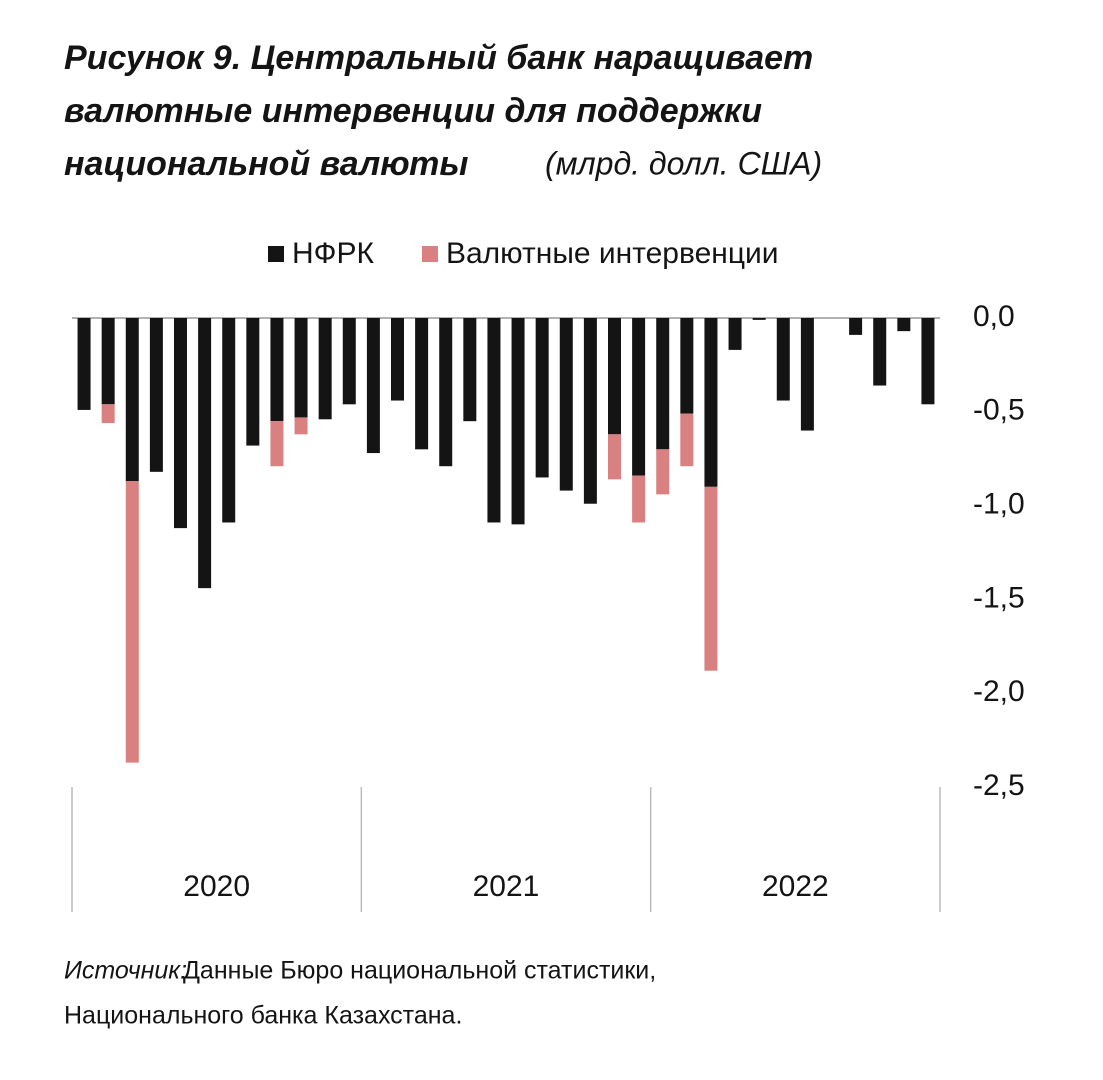 Image resolution: width=1103 pixels, height=1080 pixels. What do you see at coordinates (125, 971) in the screenshot?
I see `source-label: Источник:` at bounding box center [125, 971].